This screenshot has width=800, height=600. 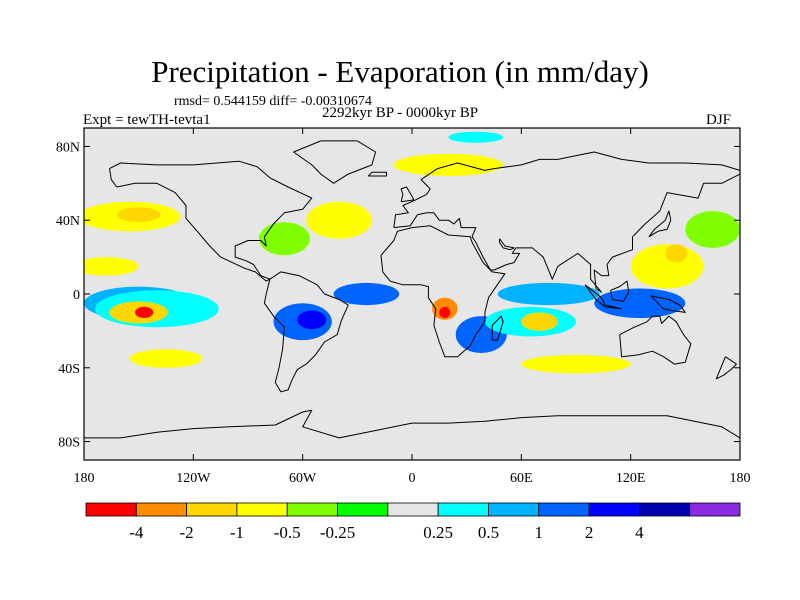 I want to click on colorbar-label: -4, so click(x=136, y=532).